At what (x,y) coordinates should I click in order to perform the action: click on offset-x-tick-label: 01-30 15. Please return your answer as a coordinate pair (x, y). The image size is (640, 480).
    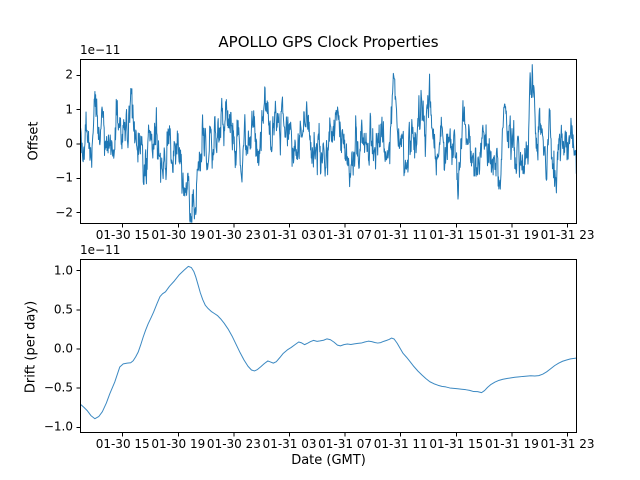
    Looking at the image, I should click on (122, 235).